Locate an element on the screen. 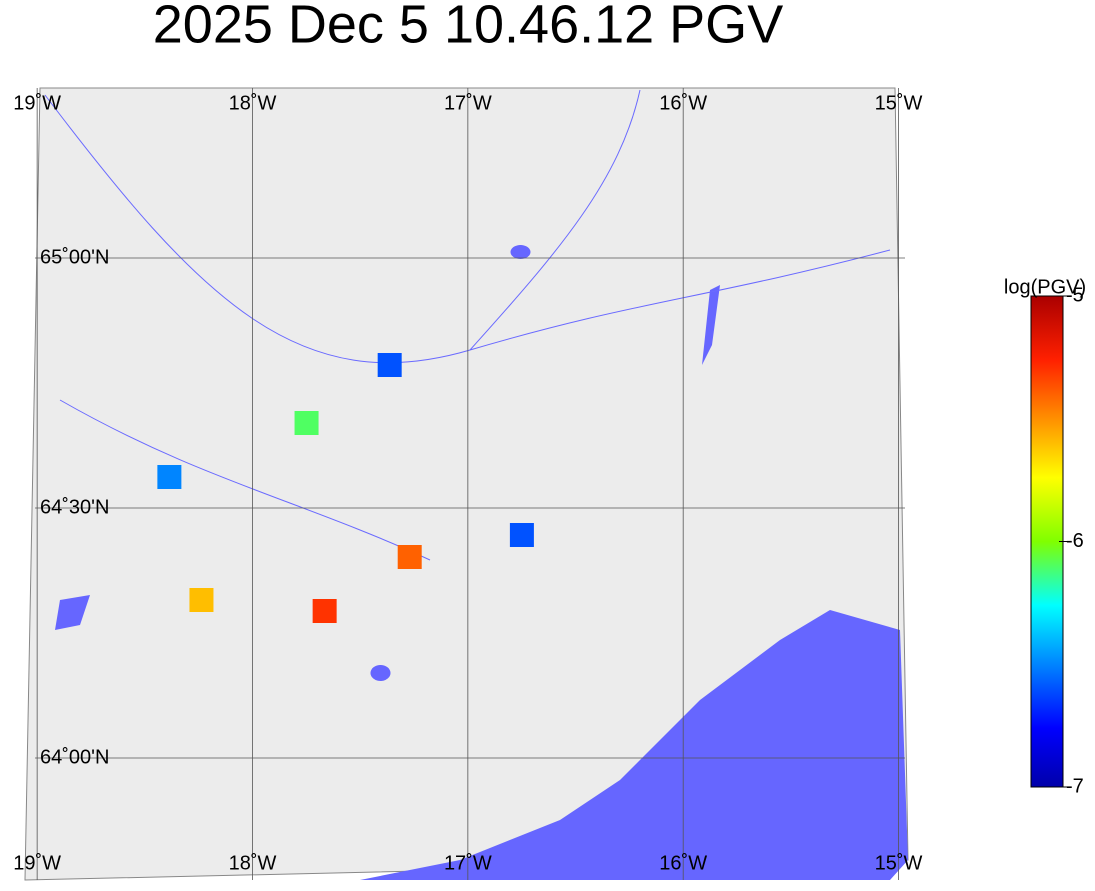 This screenshot has height=891, width=1095. lon-label-top: 16˚W is located at coordinates (683, 103).